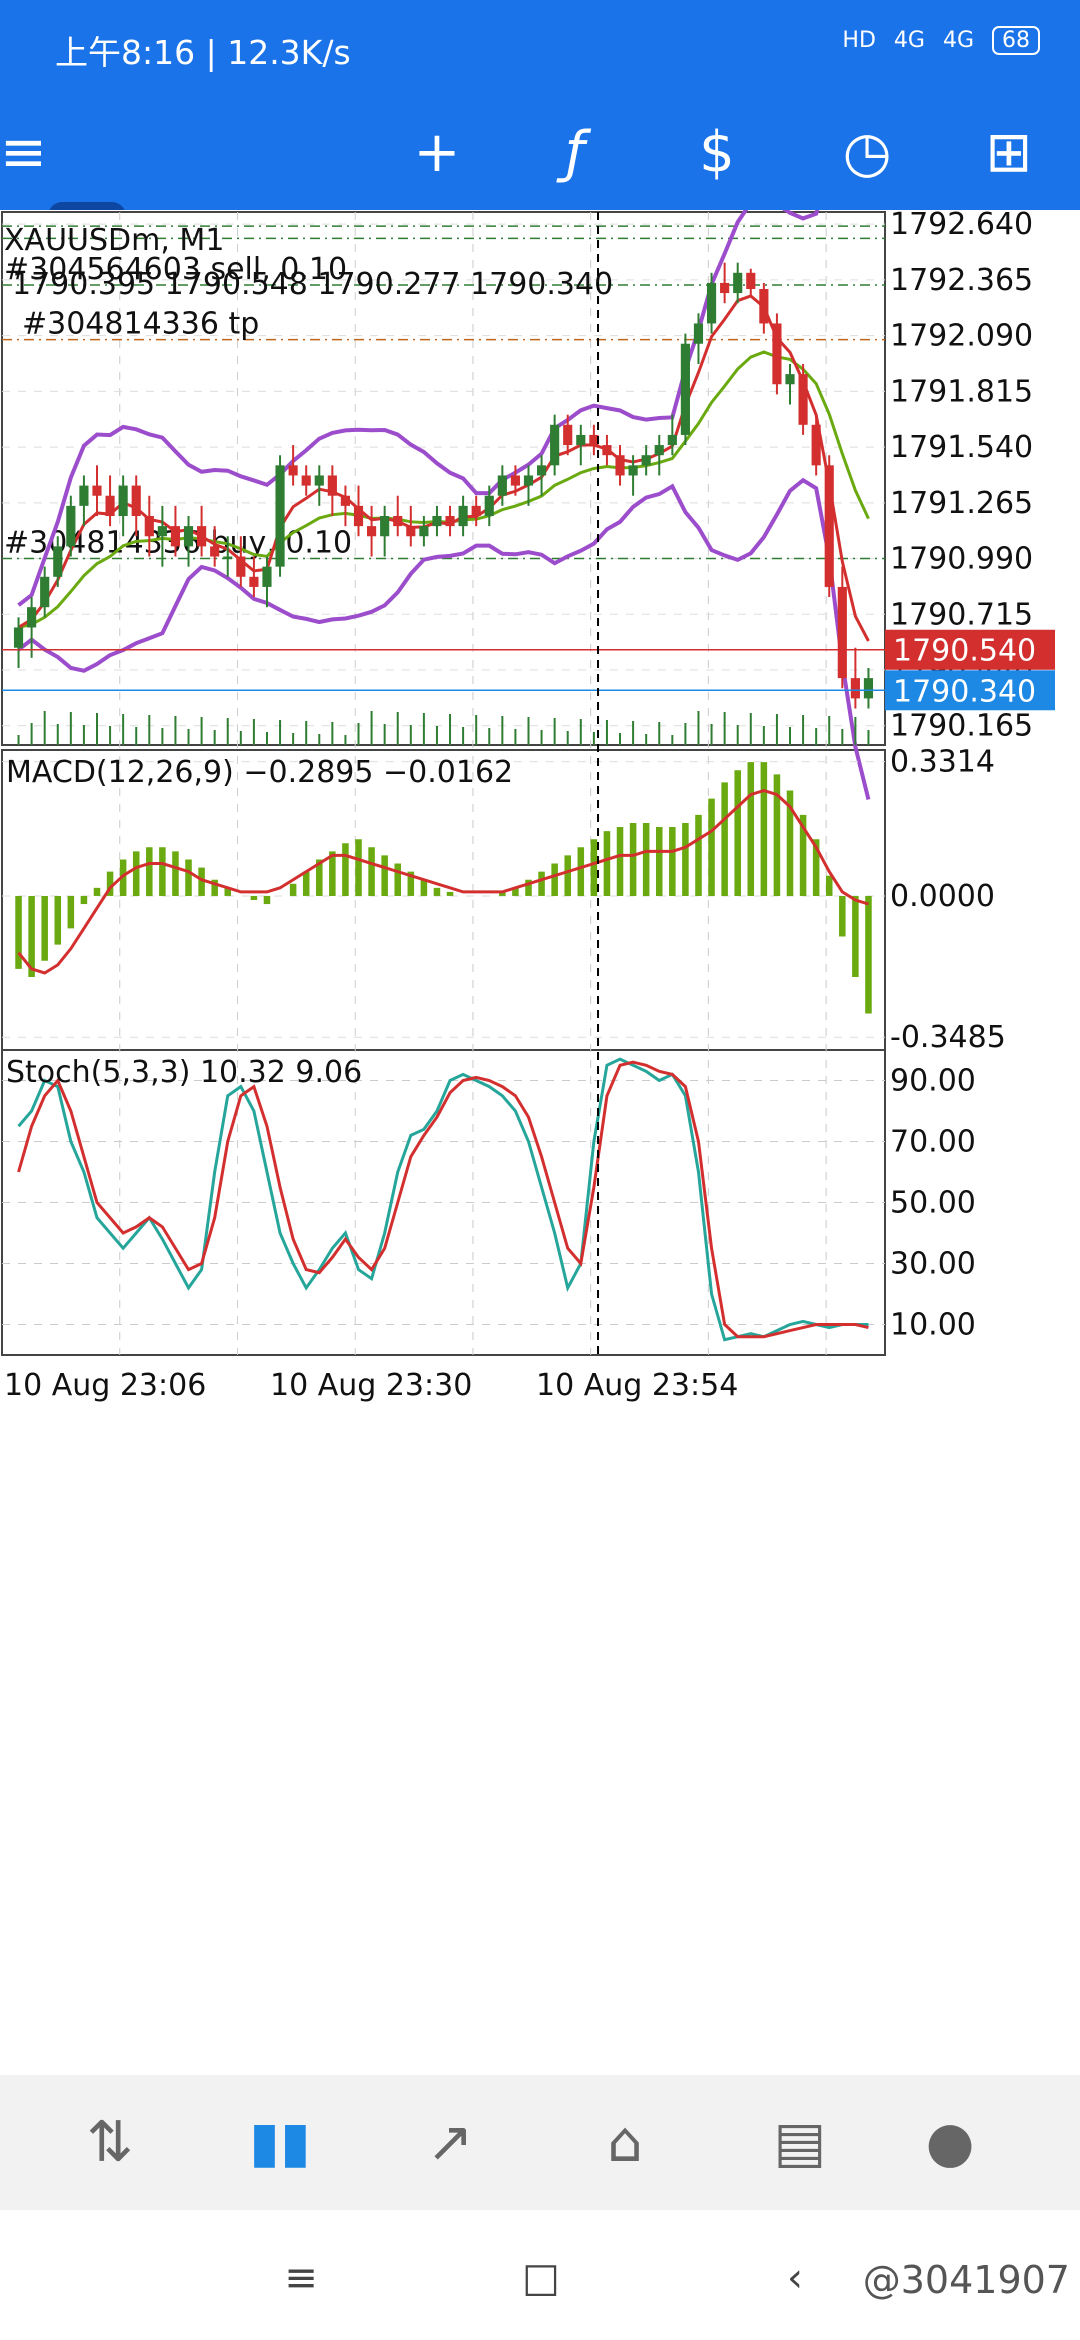  I want to click on ask-price-box, so click(970, 649).